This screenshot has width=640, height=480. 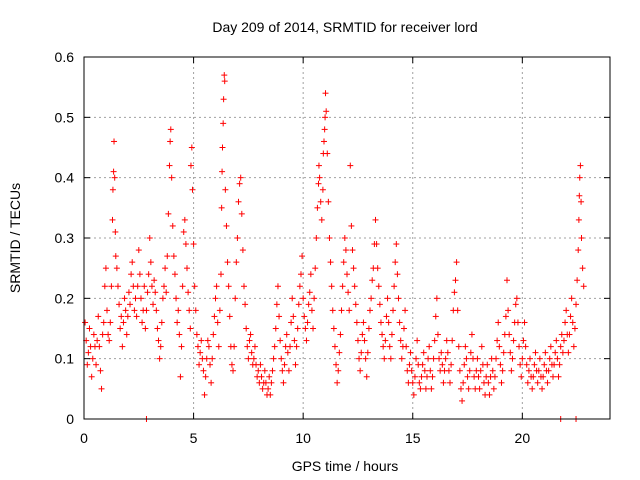 I want to click on y-tick-label: 0, so click(x=70, y=419).